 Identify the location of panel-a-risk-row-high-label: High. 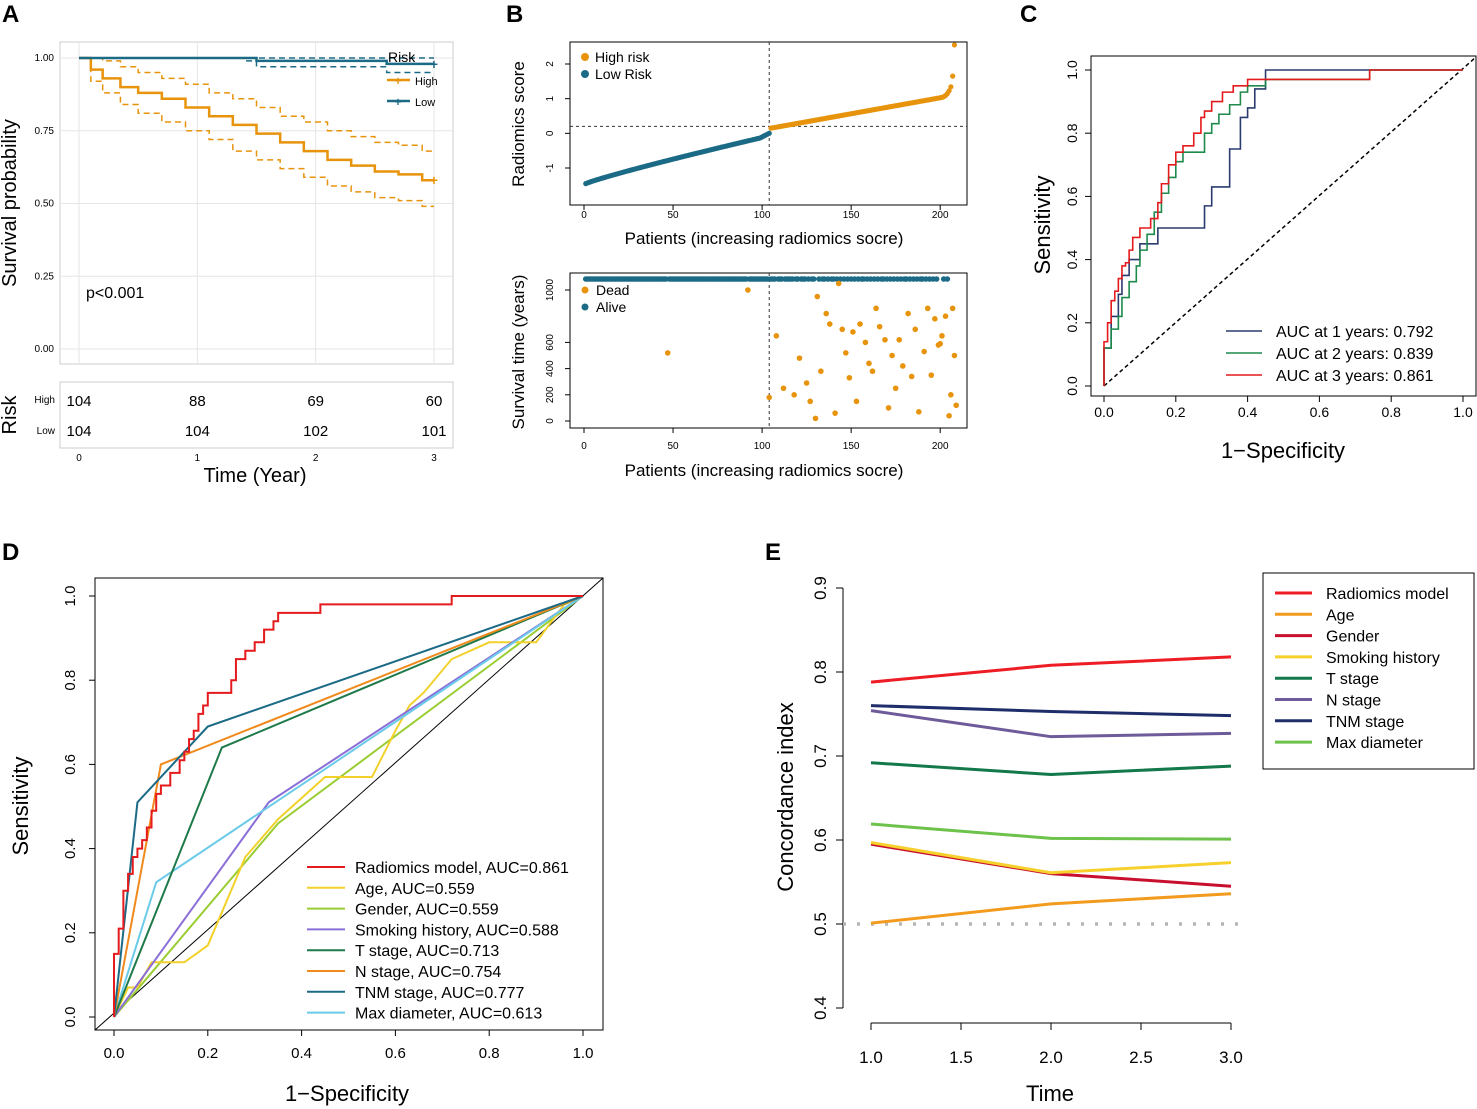
(44, 400).